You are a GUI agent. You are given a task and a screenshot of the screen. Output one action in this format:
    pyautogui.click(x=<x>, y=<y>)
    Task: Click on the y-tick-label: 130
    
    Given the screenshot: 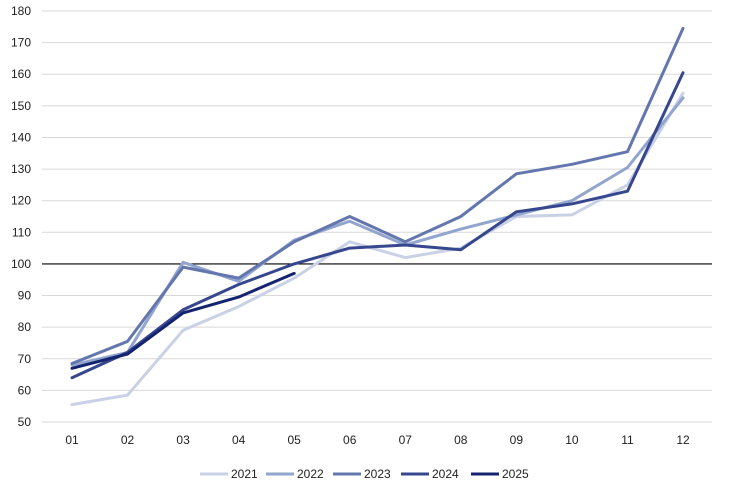 What is the action you would take?
    pyautogui.click(x=21, y=169)
    